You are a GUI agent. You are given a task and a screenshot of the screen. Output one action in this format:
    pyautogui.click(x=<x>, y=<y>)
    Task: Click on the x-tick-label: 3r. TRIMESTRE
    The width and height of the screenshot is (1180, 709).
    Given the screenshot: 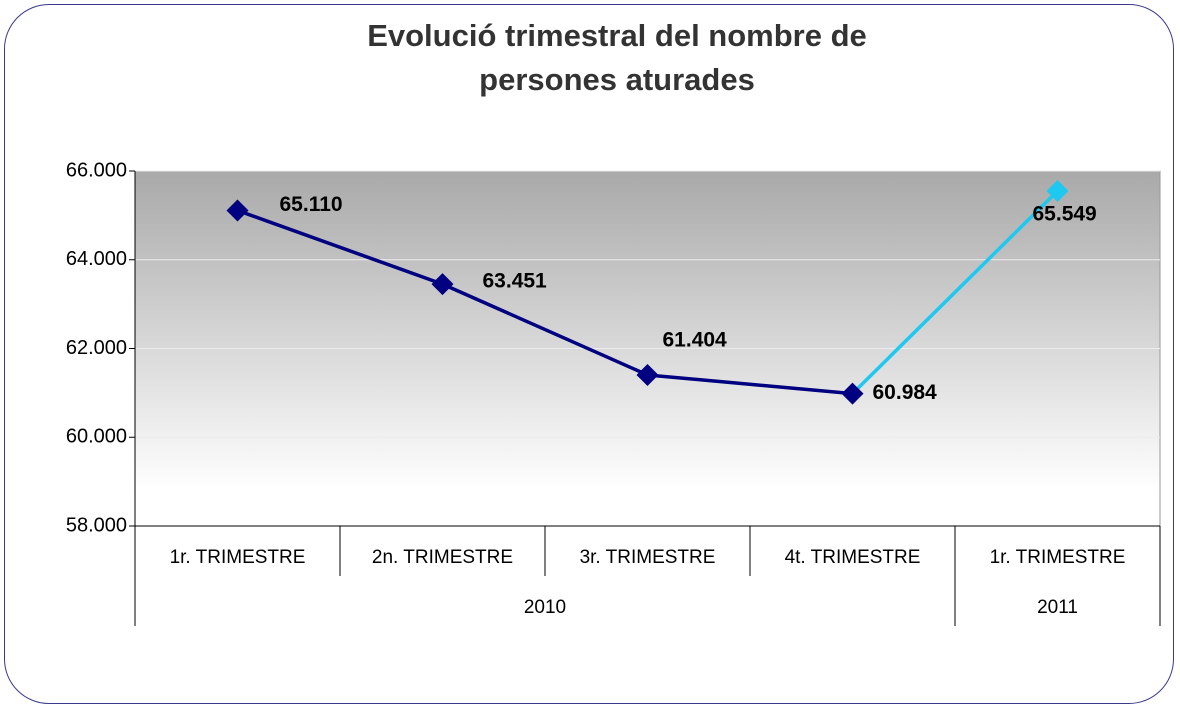 What is the action you would take?
    pyautogui.click(x=648, y=557)
    